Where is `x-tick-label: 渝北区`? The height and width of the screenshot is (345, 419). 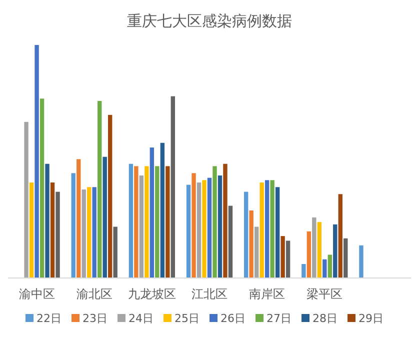
x-tick-label: 渝北区 is located at coordinates (94, 294).